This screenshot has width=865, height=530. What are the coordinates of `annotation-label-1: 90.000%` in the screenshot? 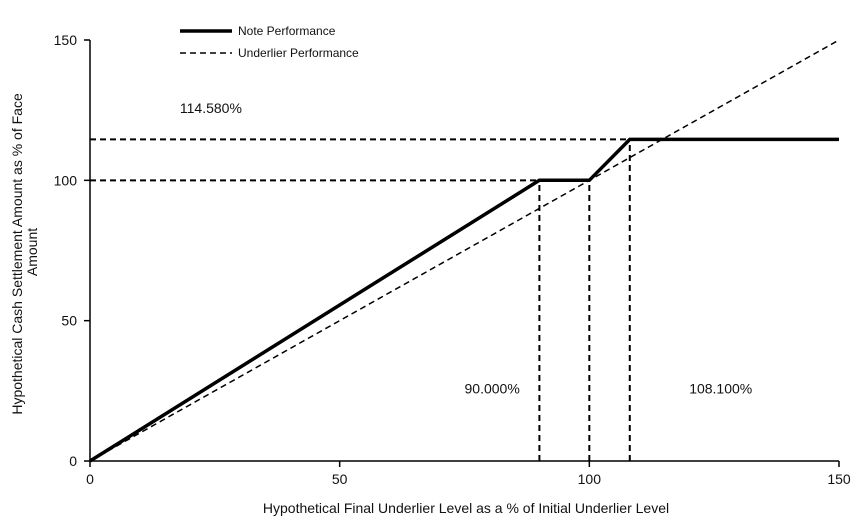 It's located at (492, 389).